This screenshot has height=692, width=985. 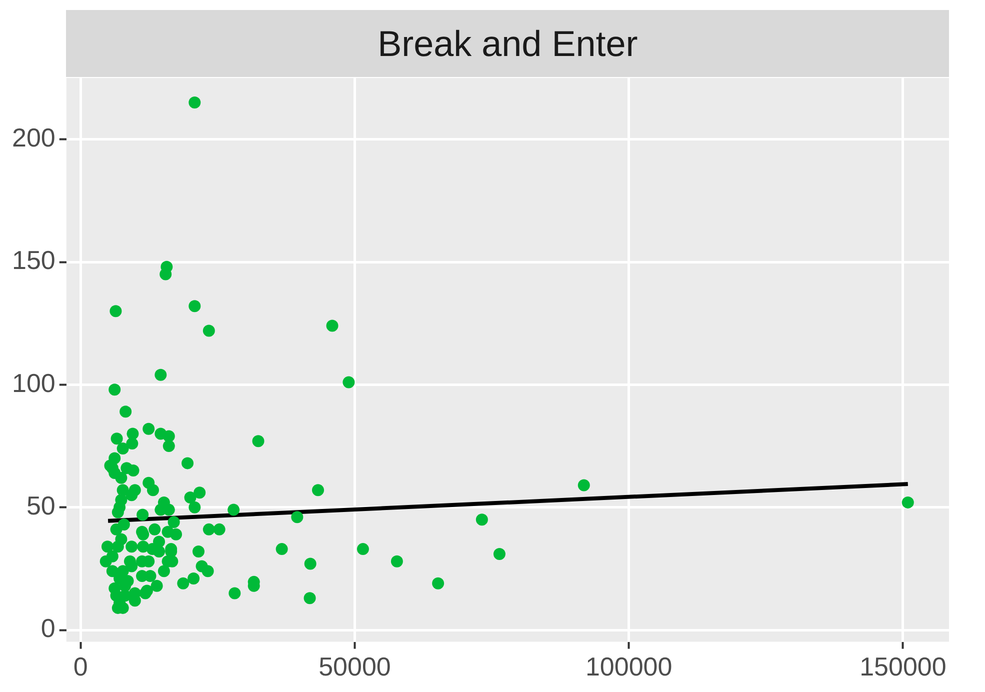 I want to click on x-tick-label: 50000, so click(x=354, y=667).